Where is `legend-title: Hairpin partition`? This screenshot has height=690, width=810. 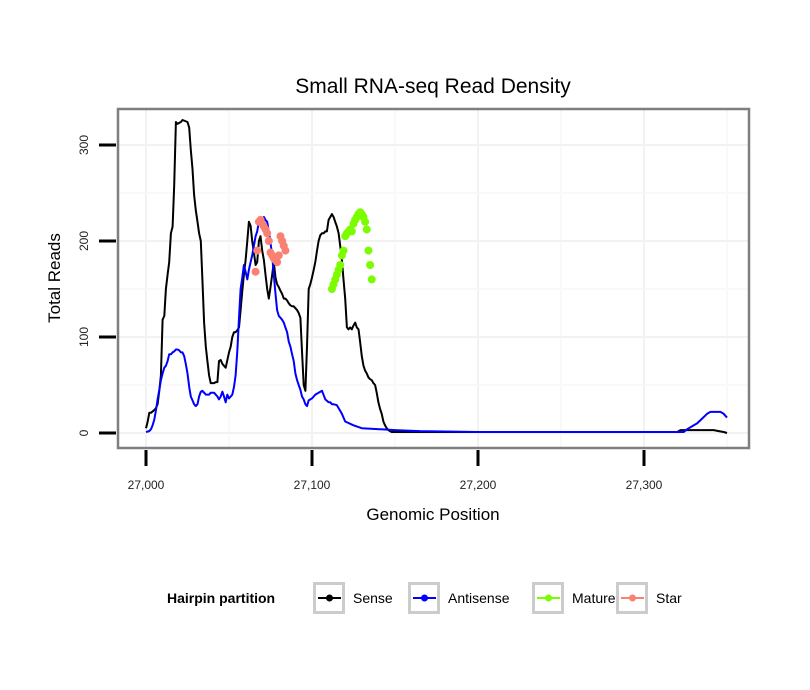
legend-title: Hairpin partition is located at coordinates (221, 598).